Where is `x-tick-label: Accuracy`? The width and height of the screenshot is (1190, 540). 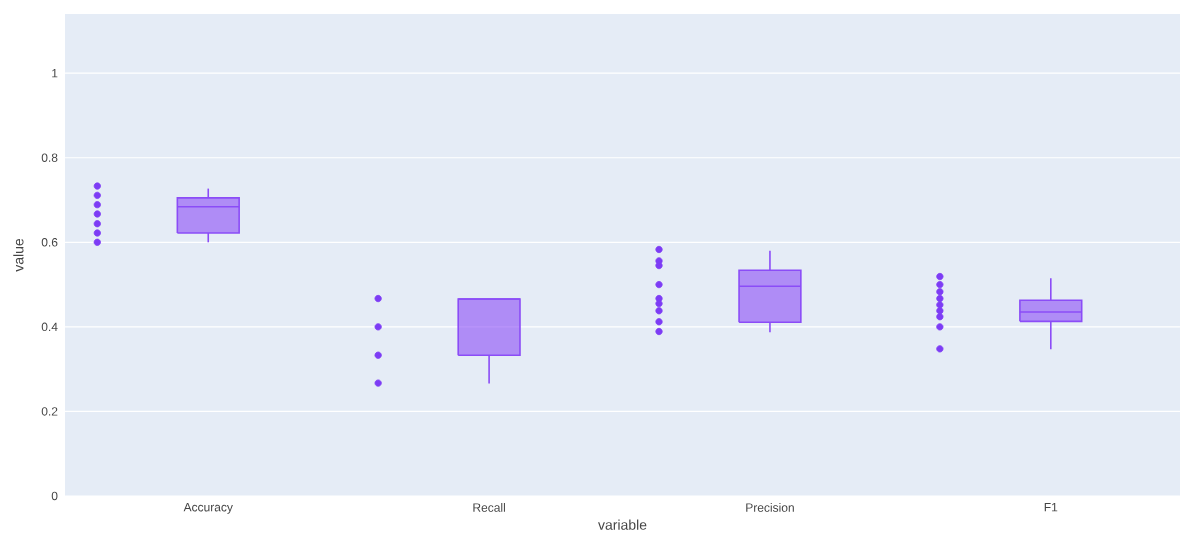 x-tick-label: Accuracy is located at coordinates (208, 508).